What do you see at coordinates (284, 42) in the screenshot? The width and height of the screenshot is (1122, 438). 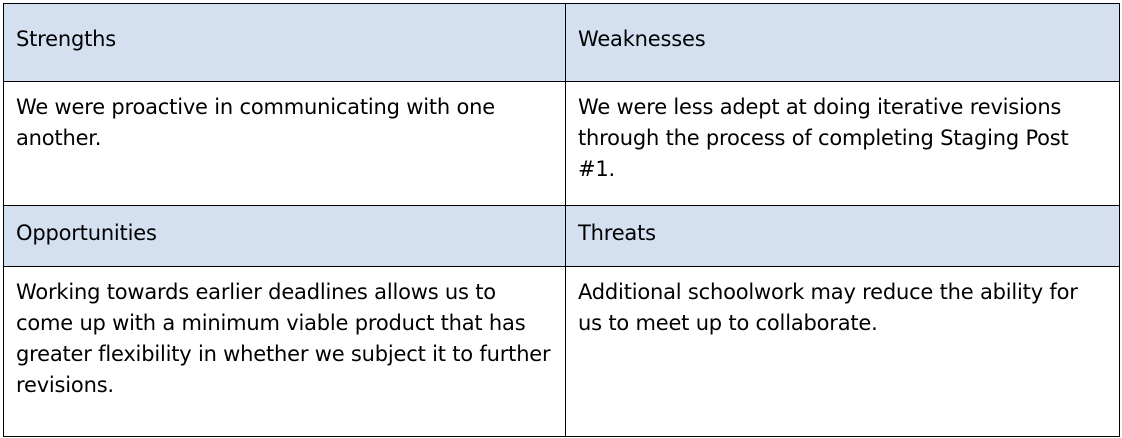 I see `strengths-heading: Strengths` at bounding box center [284, 42].